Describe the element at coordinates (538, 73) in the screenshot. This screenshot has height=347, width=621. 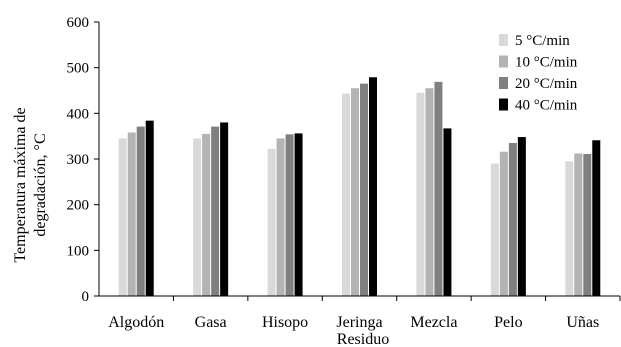
I see `legend: 5 °C/min 10 °C/min 20 °C/min 40 °C/min` at that location.